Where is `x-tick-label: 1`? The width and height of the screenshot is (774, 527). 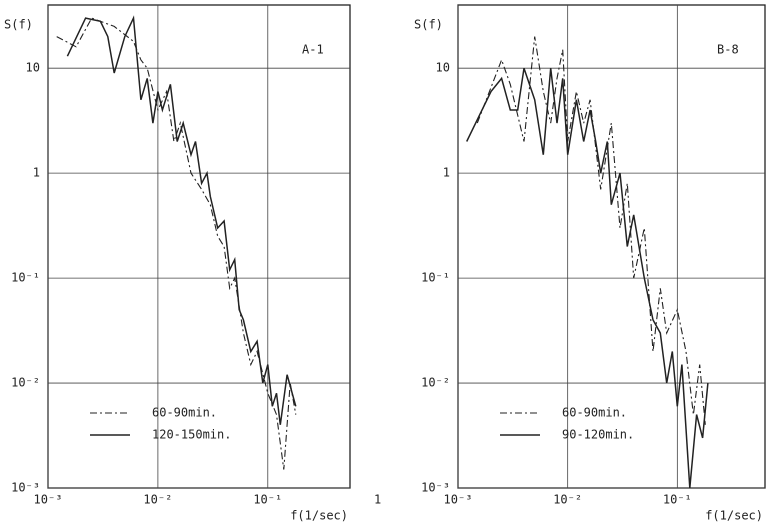 x-tick-label: 1 is located at coordinates (377, 500).